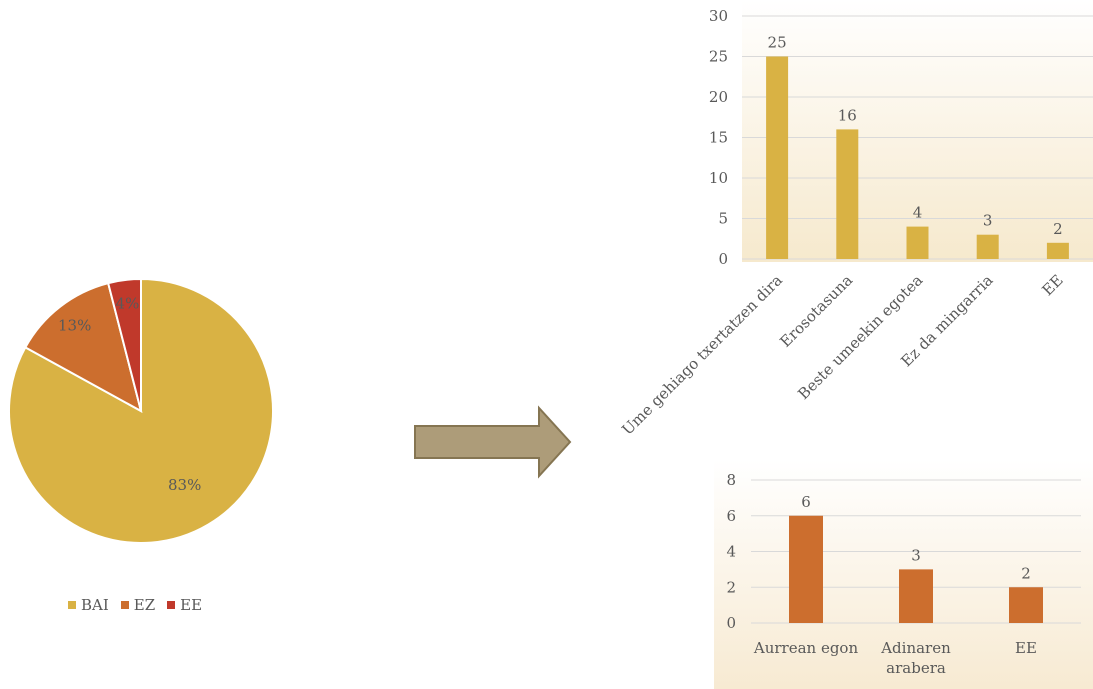 The height and width of the screenshot is (689, 1093). What do you see at coordinates (723, 219) in the screenshot?
I see `y-tick-label: 5` at bounding box center [723, 219].